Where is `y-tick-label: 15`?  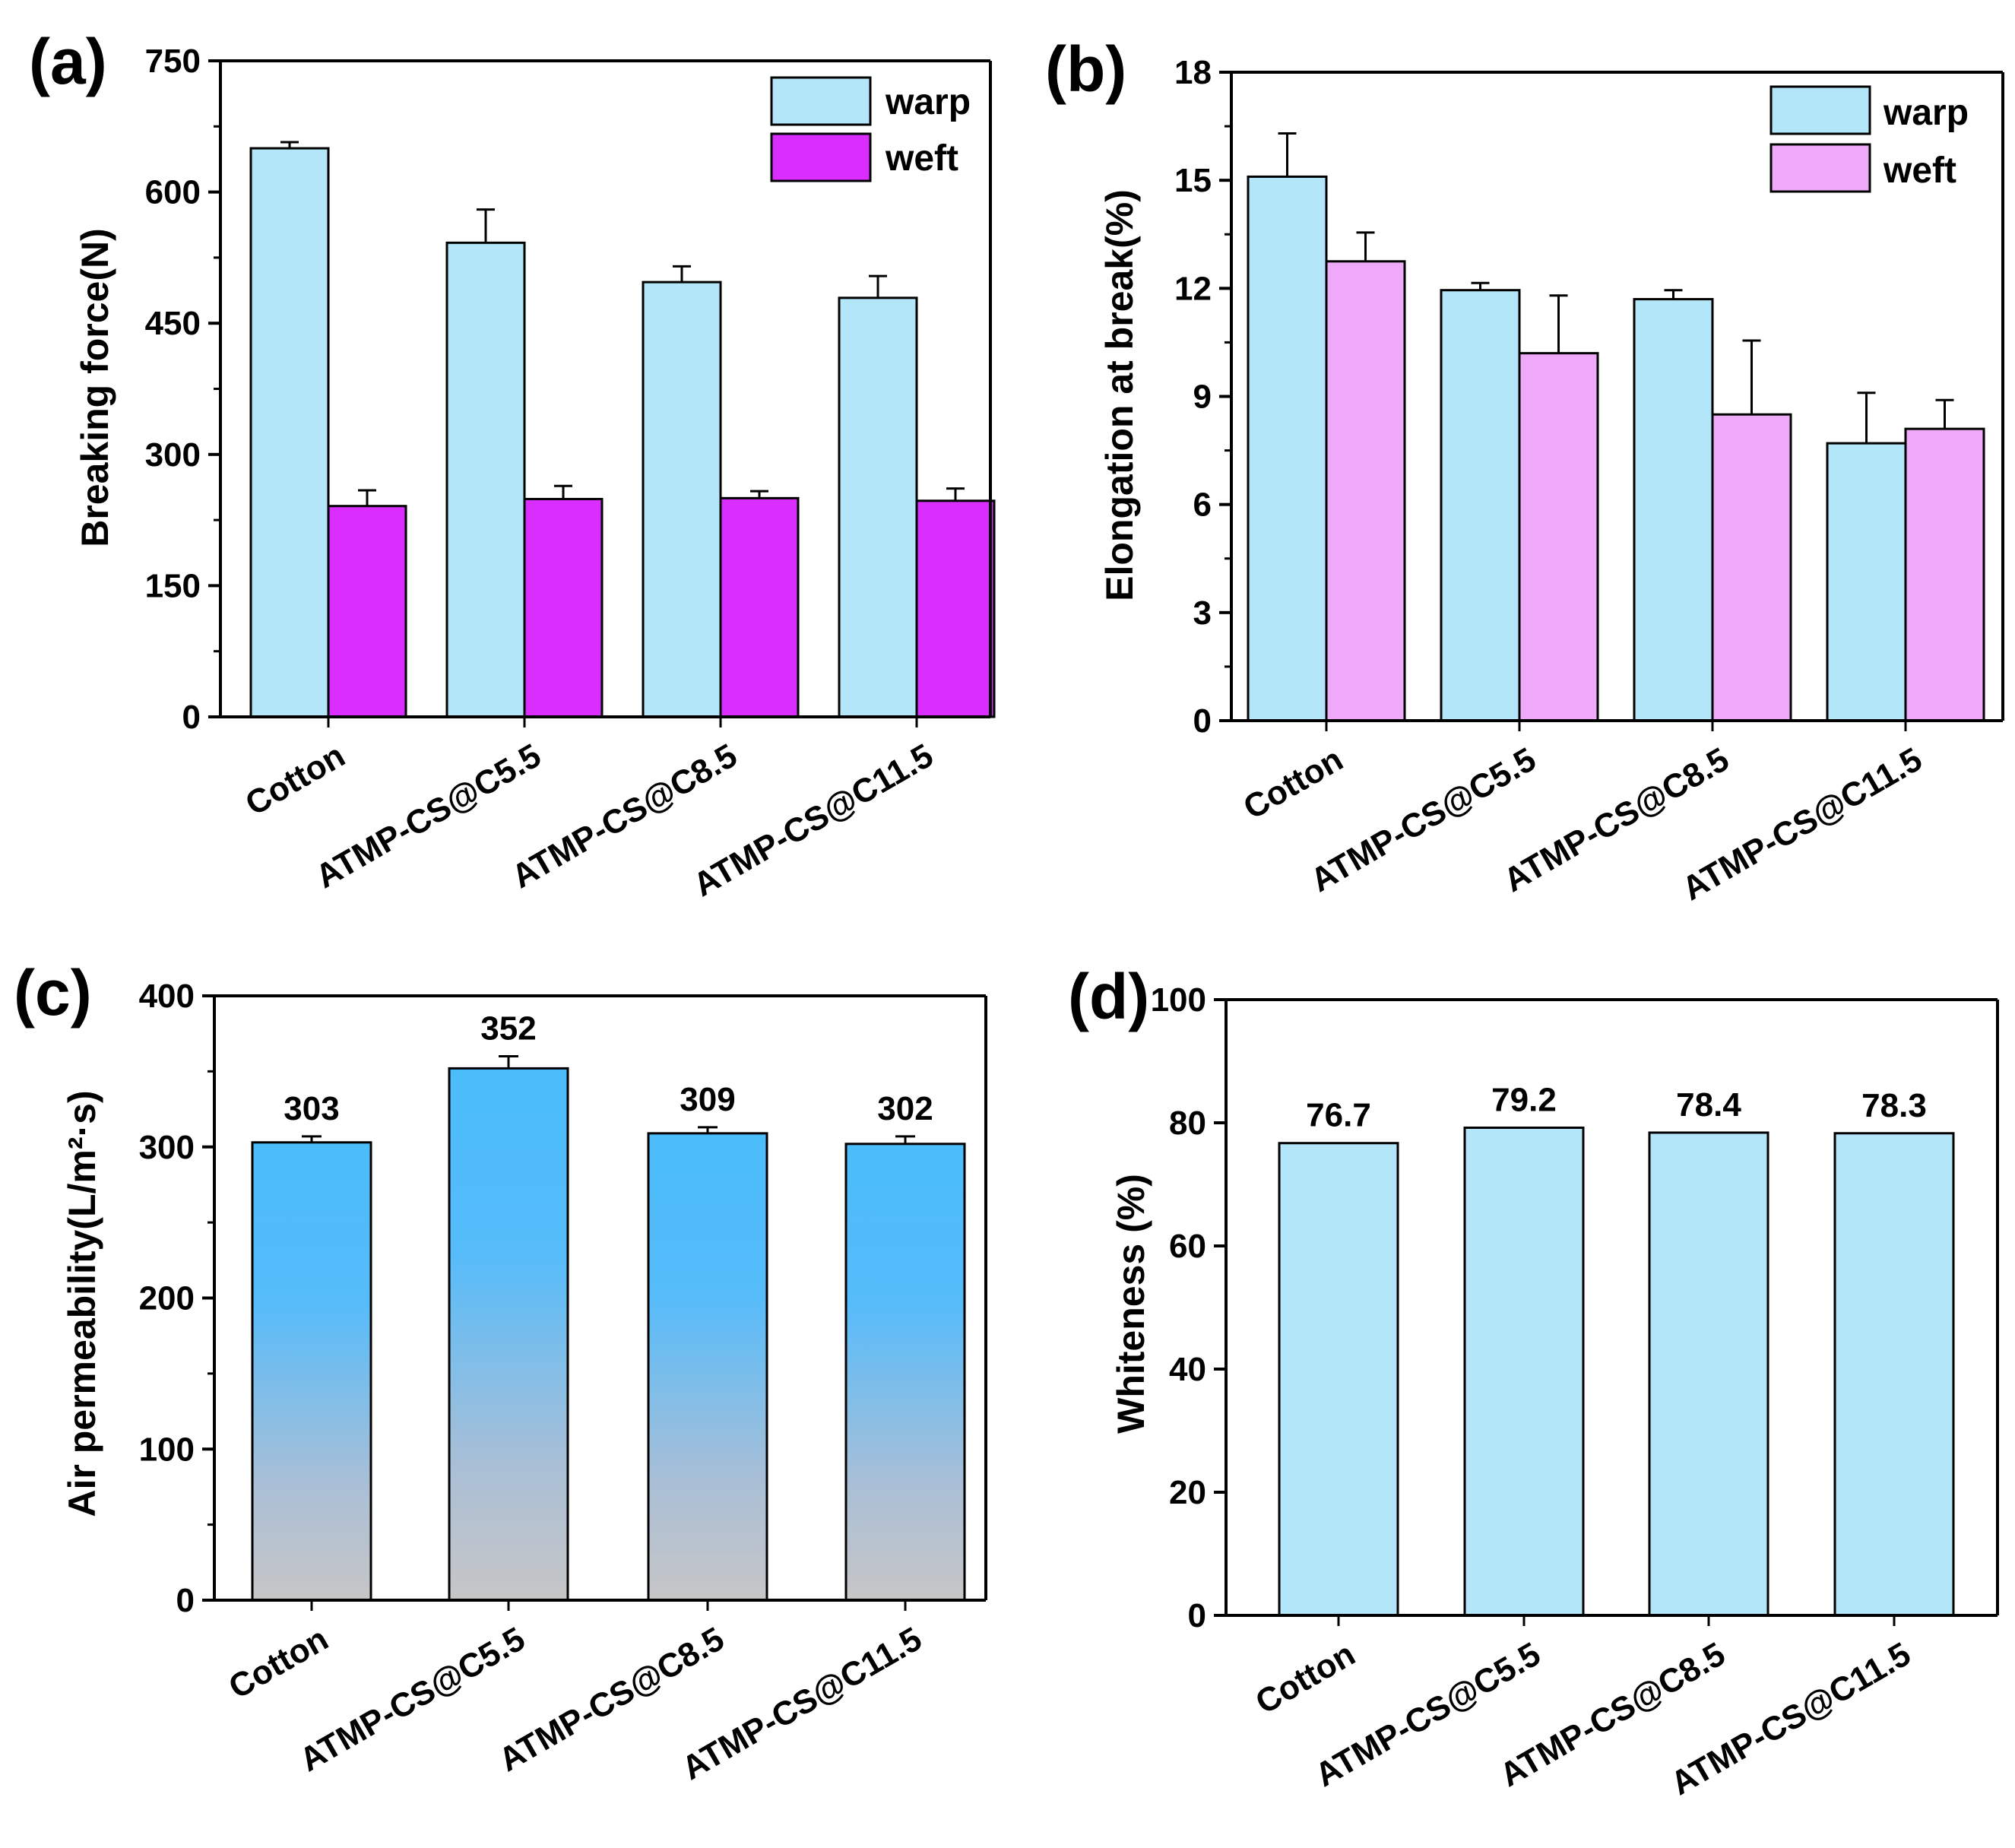
y-tick-label: 15 is located at coordinates (1193, 180).